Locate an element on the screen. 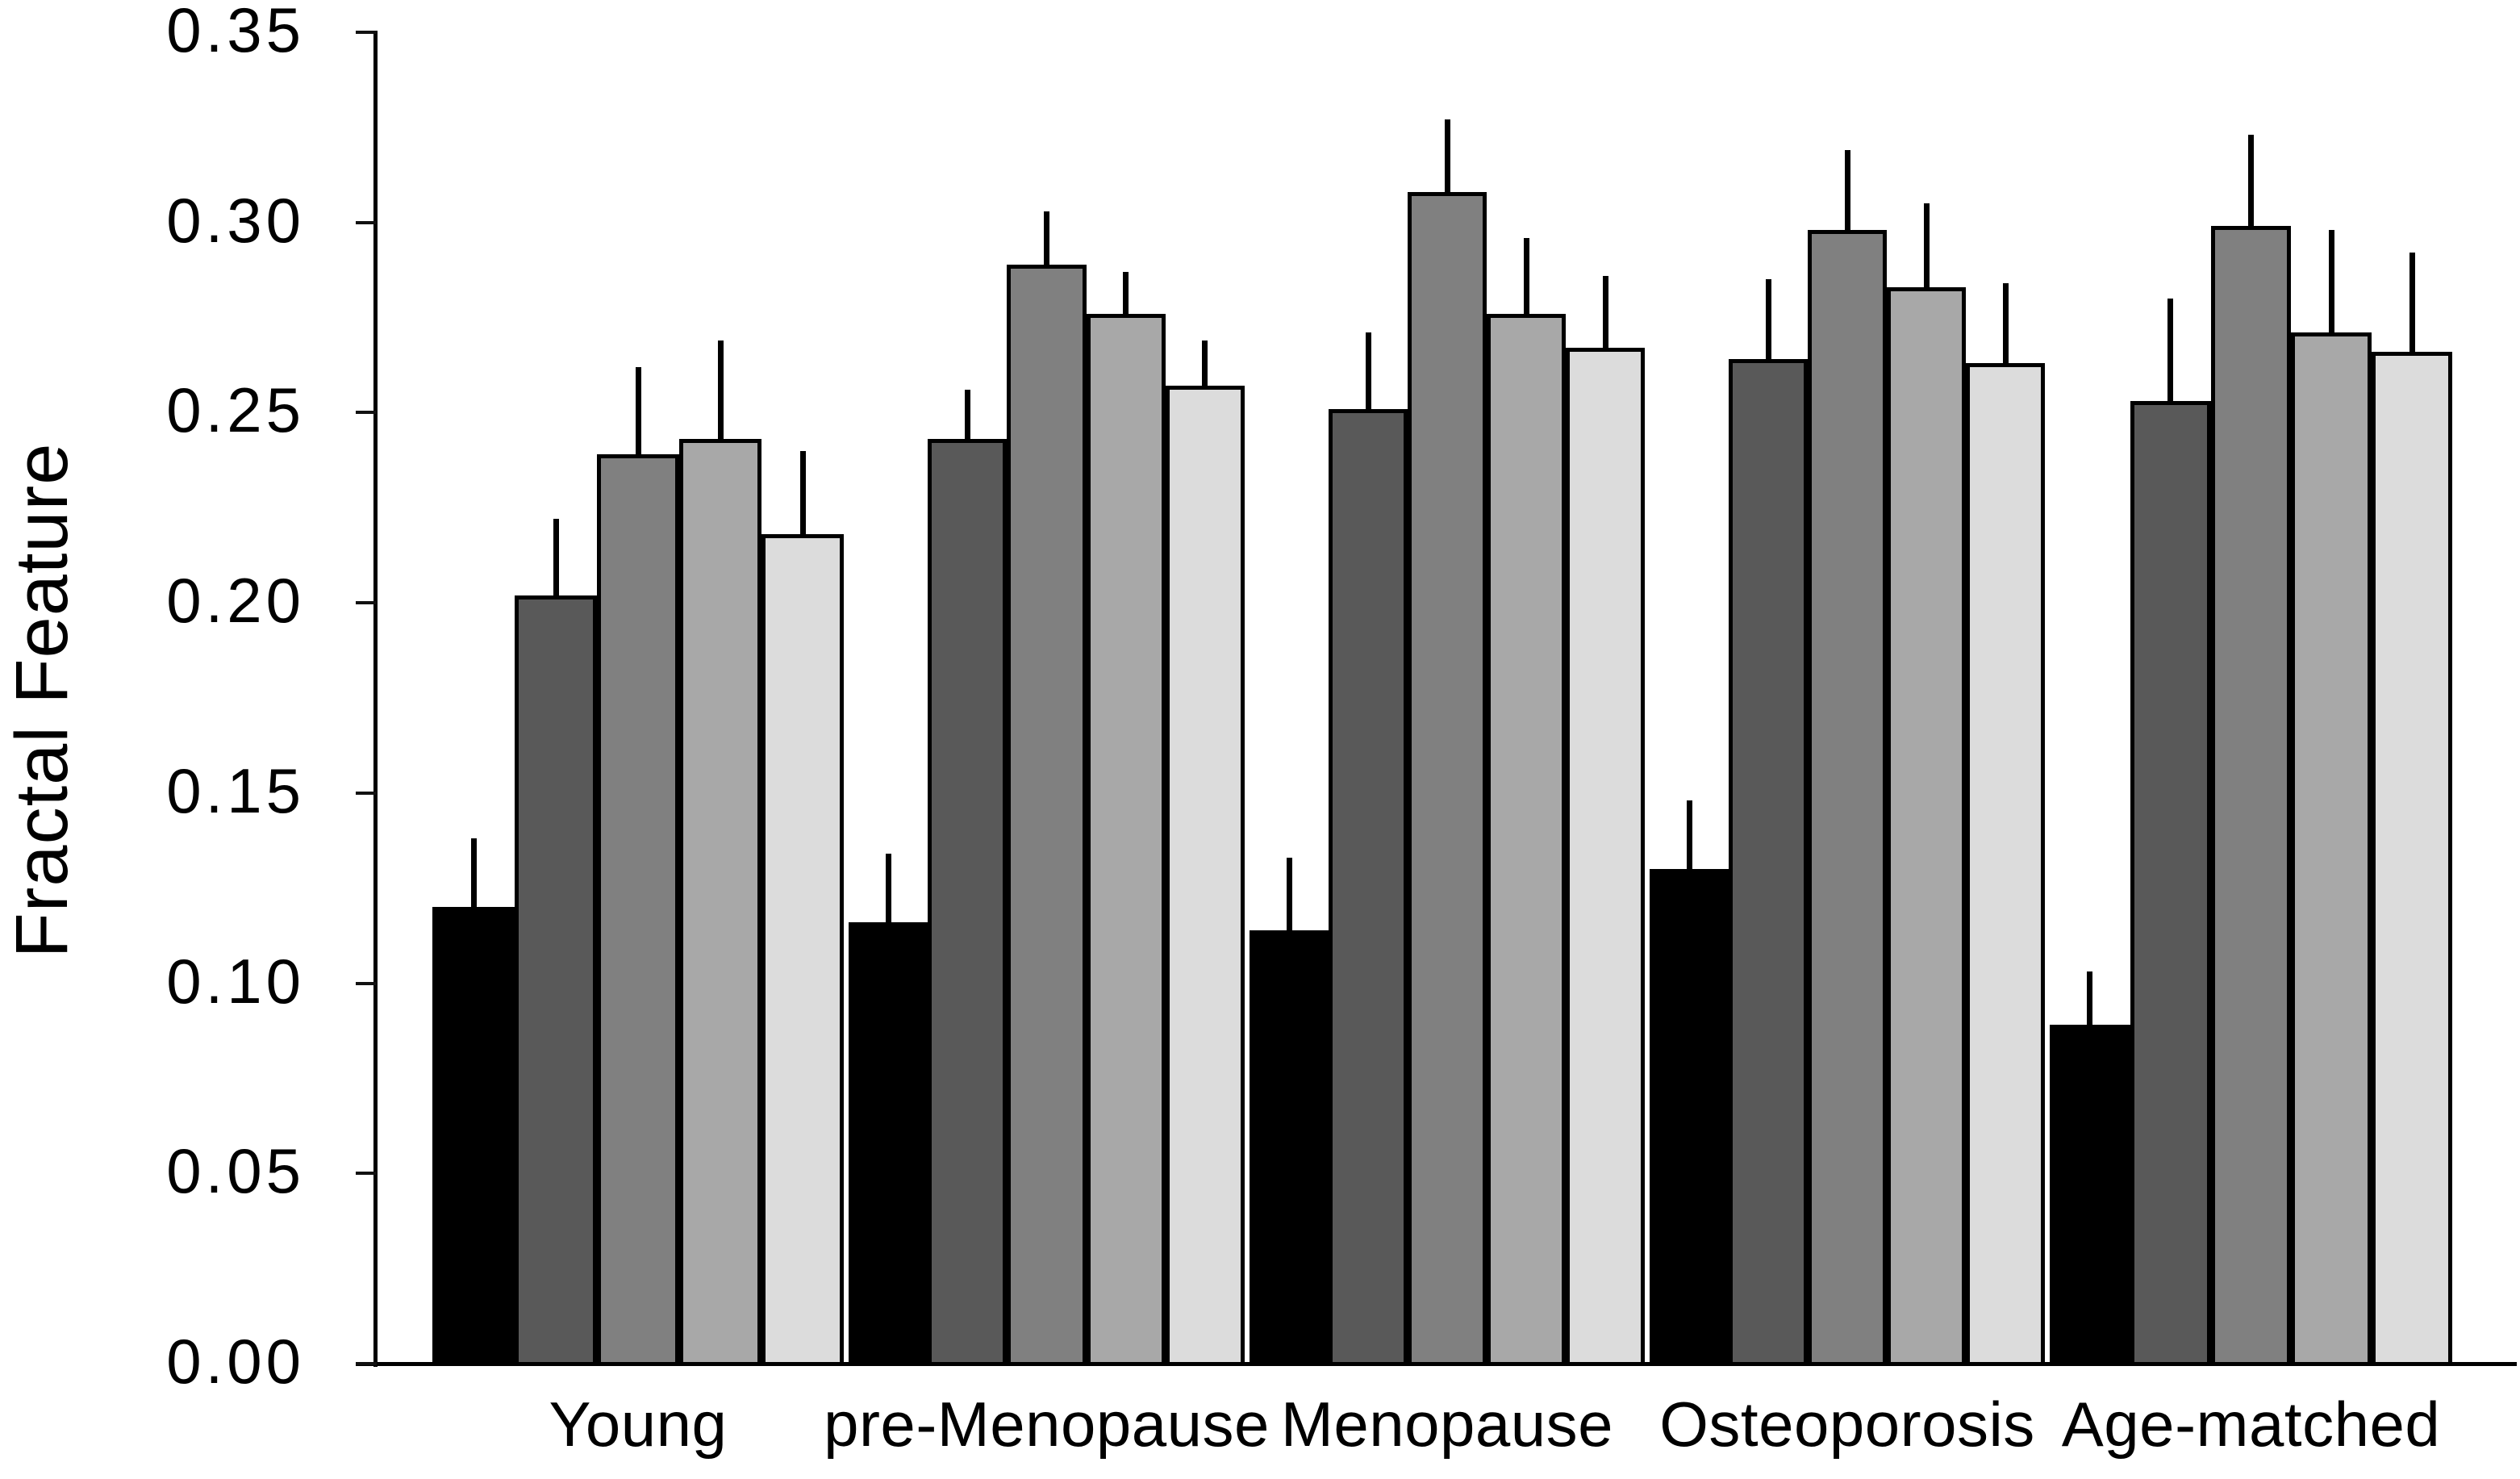  y-tick-label: 0.15 is located at coordinates (235, 790).